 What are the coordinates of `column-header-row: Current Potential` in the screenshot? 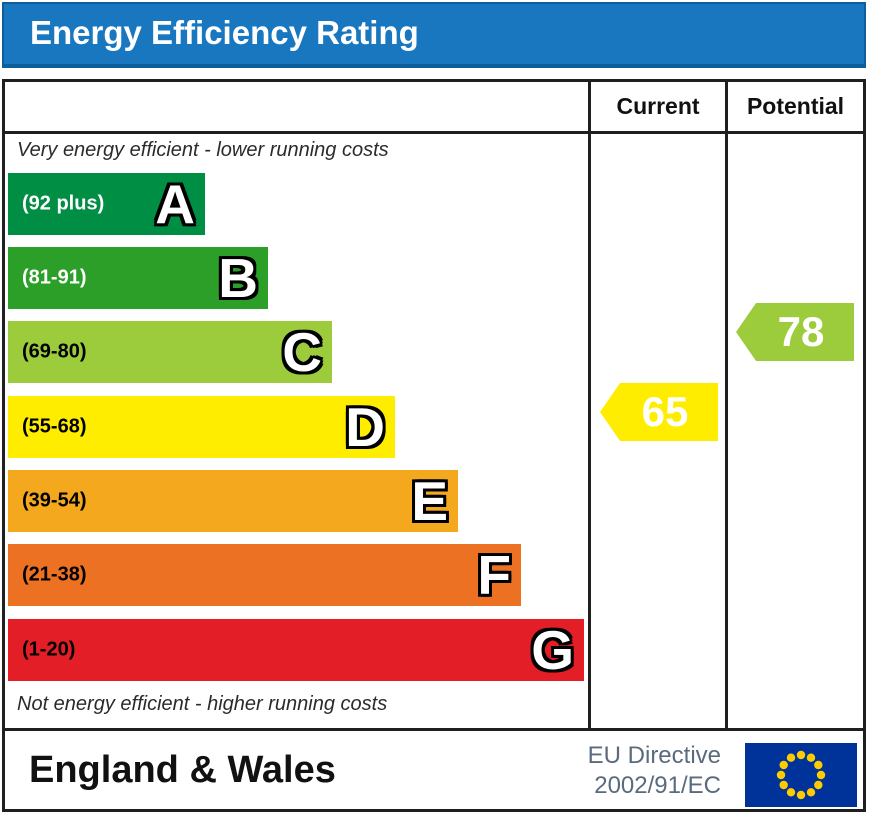 It's located at (434, 108).